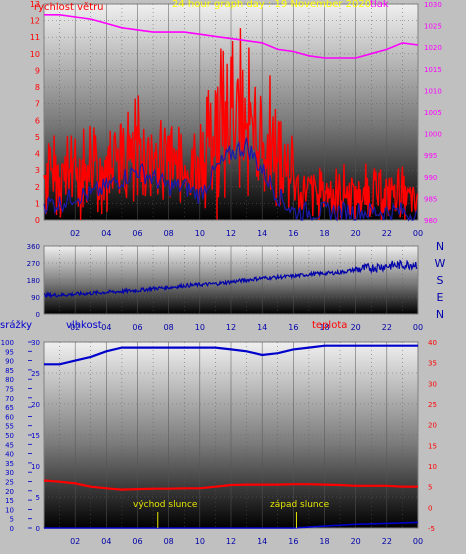  I want to click on temperature-axis-label: teplota, so click(330, 325).